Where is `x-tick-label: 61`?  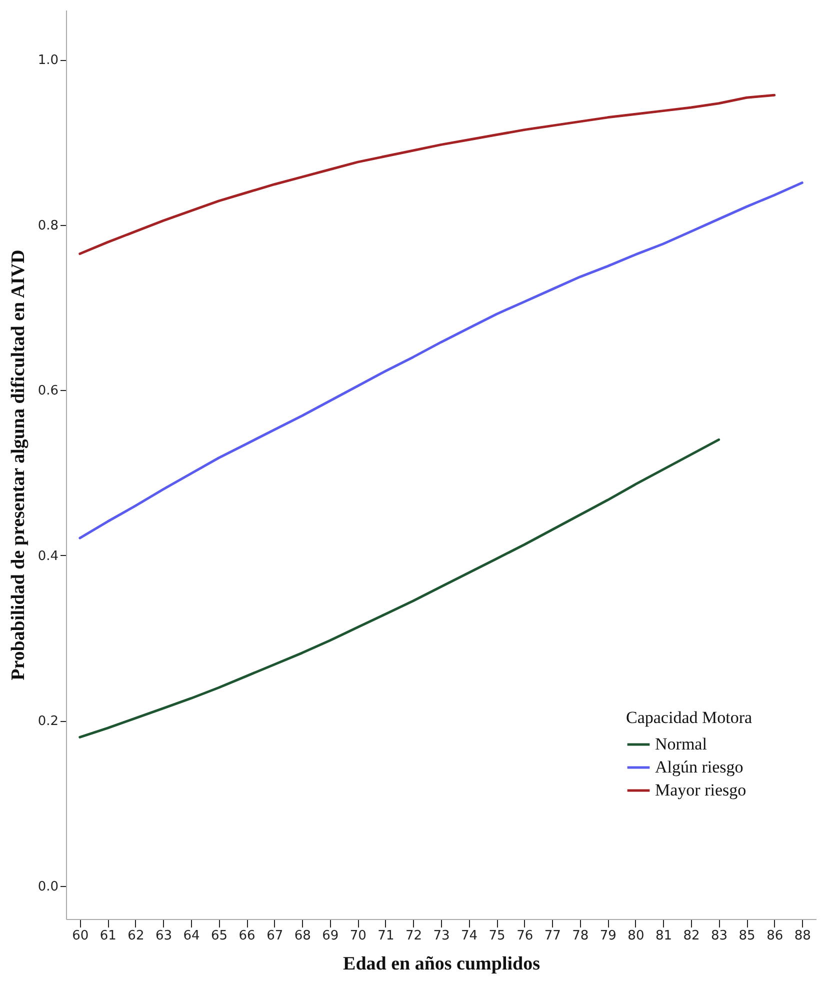
x-tick-label: 61 is located at coordinates (108, 936).